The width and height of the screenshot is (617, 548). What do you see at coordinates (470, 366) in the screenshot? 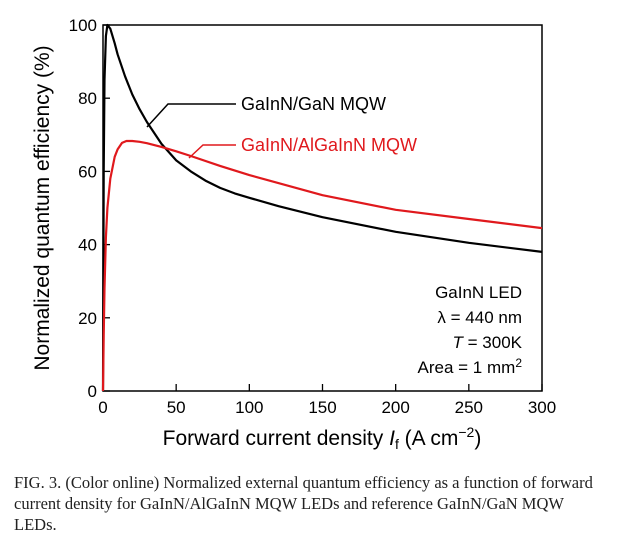
I see `annotation-area: Area = 1 mm2` at bounding box center [470, 366].